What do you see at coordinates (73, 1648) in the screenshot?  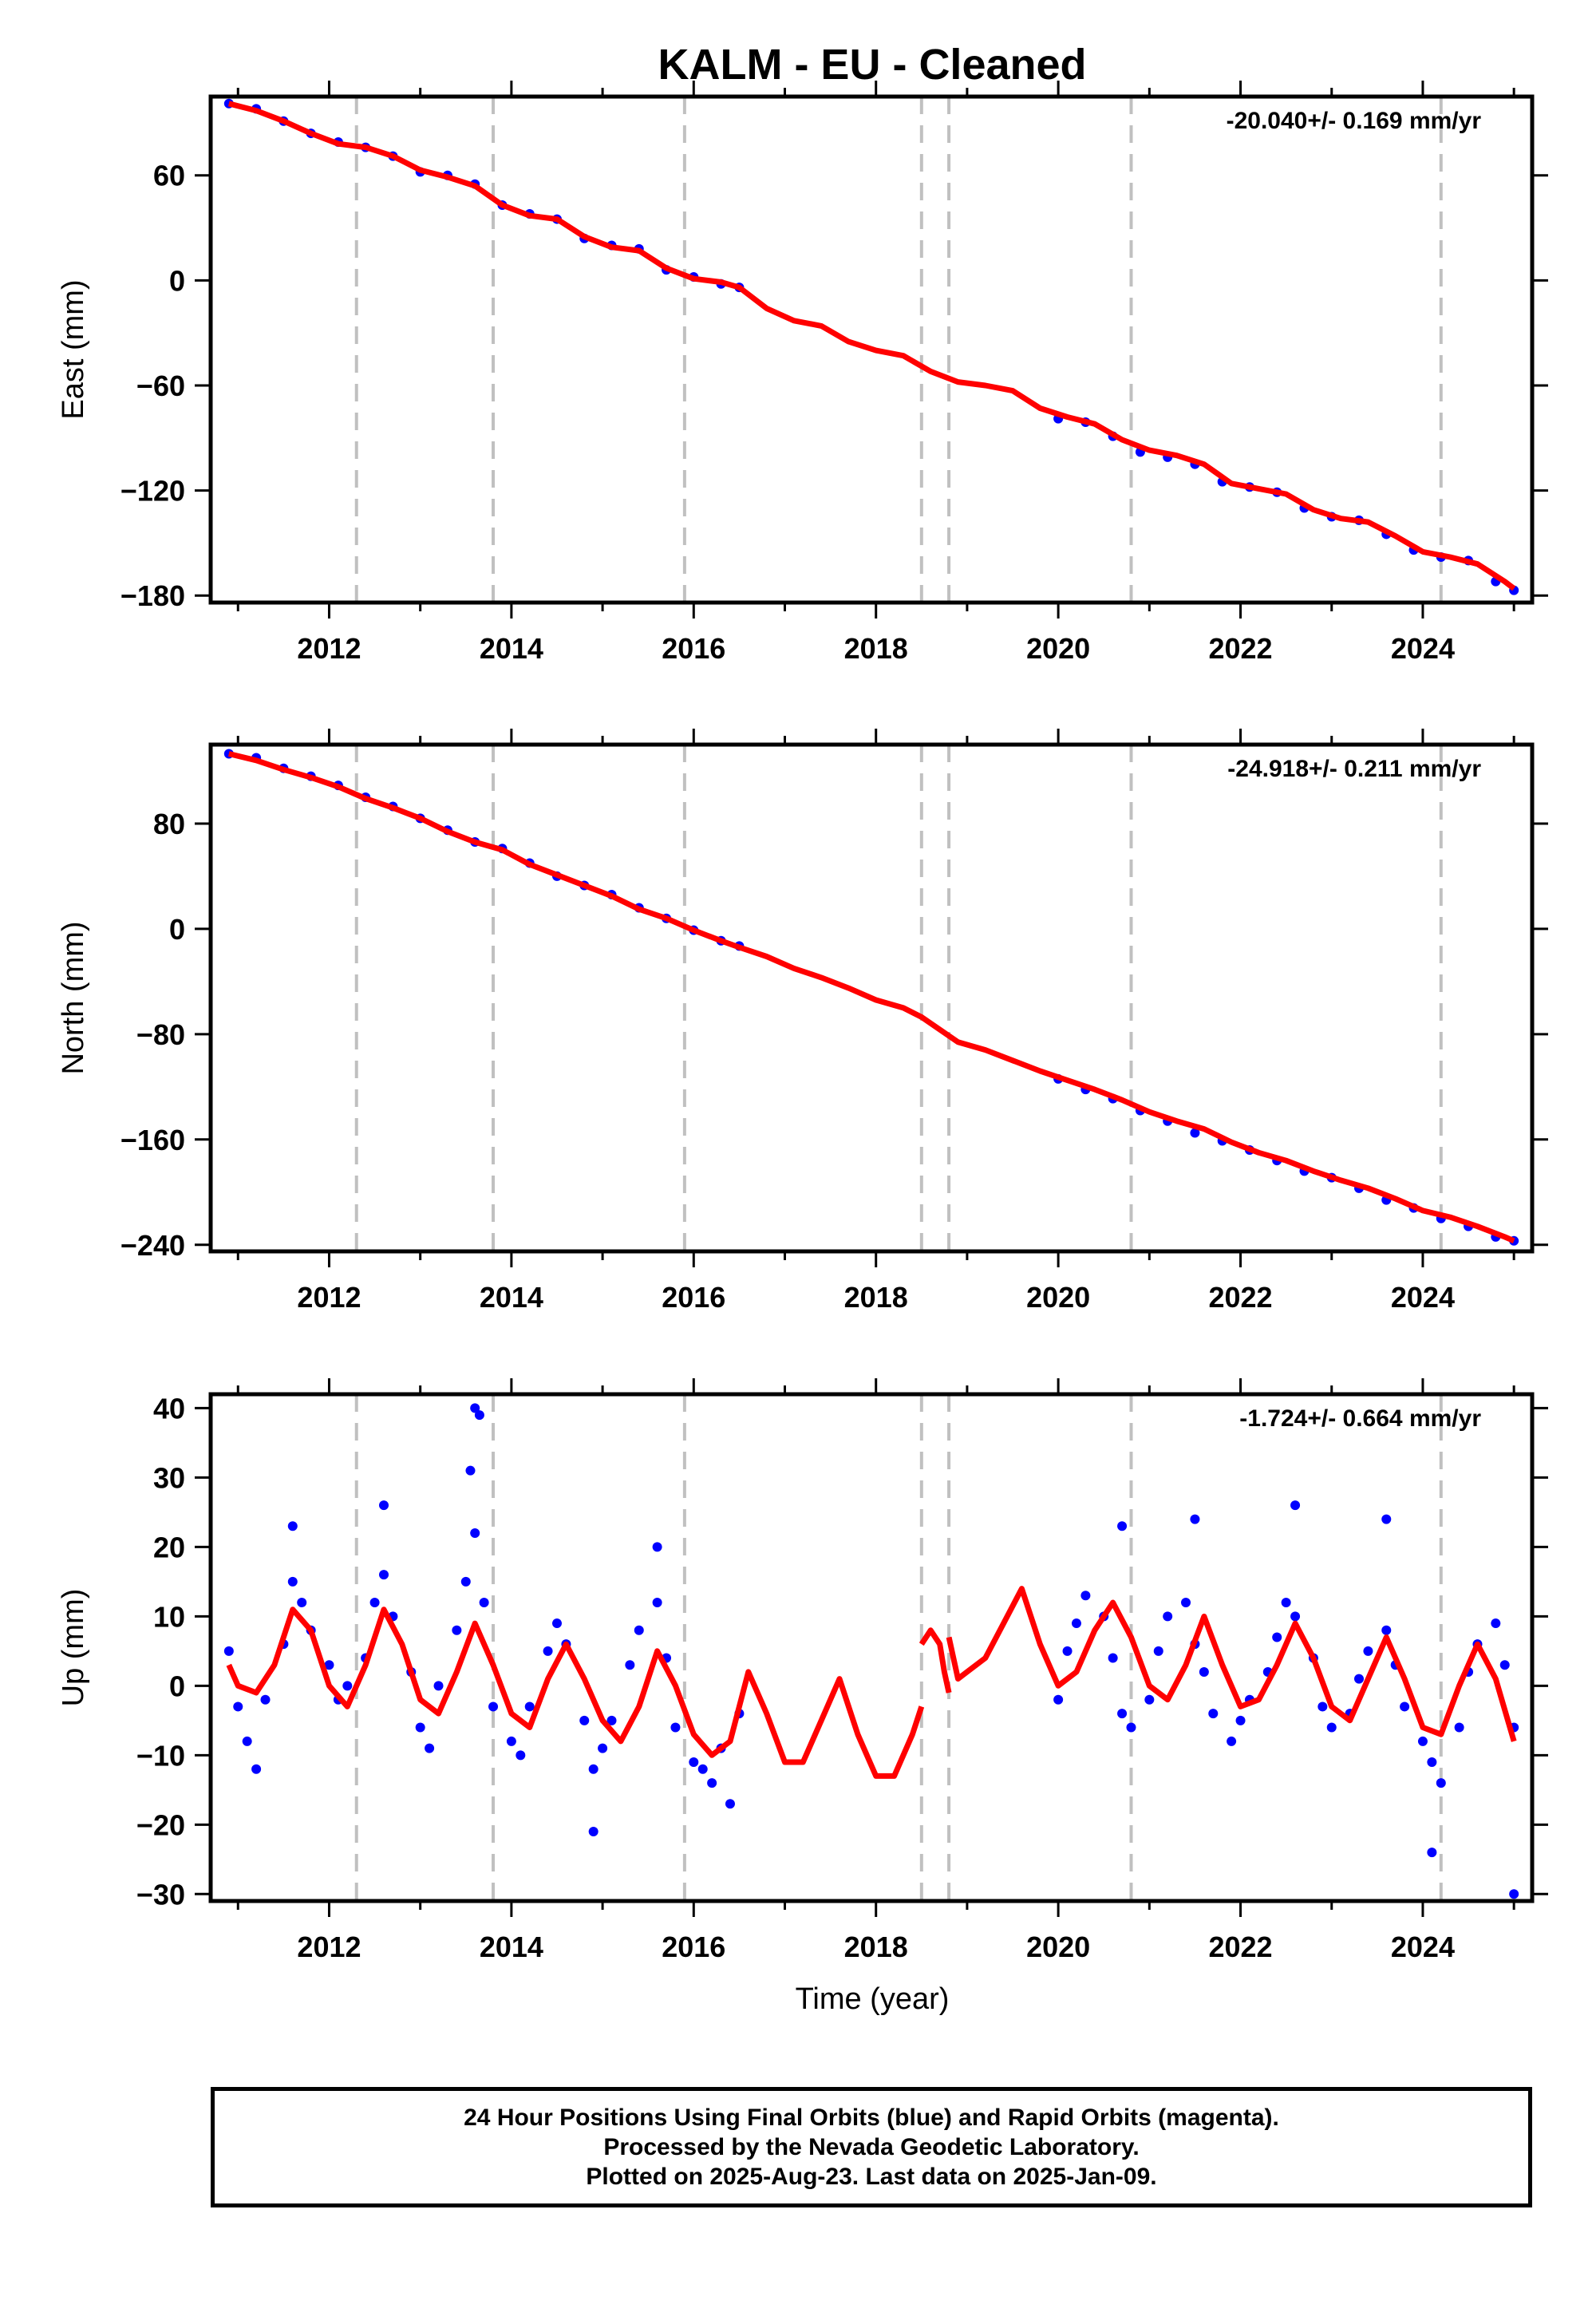 I see `y-axis-label: Up (mm)` at bounding box center [73, 1648].